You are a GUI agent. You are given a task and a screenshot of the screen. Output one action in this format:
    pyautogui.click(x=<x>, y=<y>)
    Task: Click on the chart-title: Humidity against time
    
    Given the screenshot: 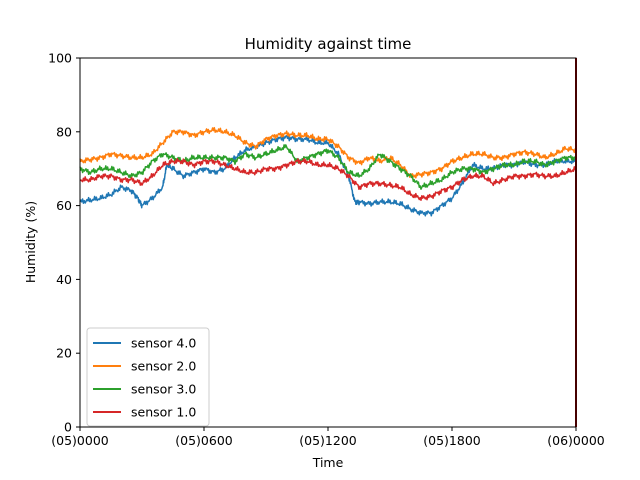 What is the action you would take?
    pyautogui.click(x=328, y=44)
    